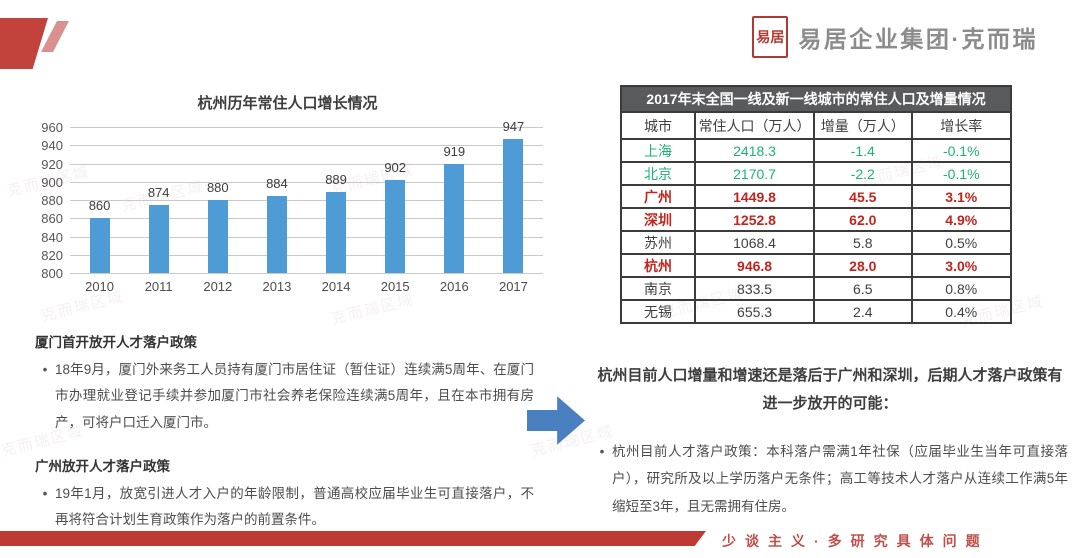 This screenshot has width=1080, height=558. What do you see at coordinates (961, 265) in the screenshot?
I see `table-cell-rate: 3.0%` at bounding box center [961, 265].